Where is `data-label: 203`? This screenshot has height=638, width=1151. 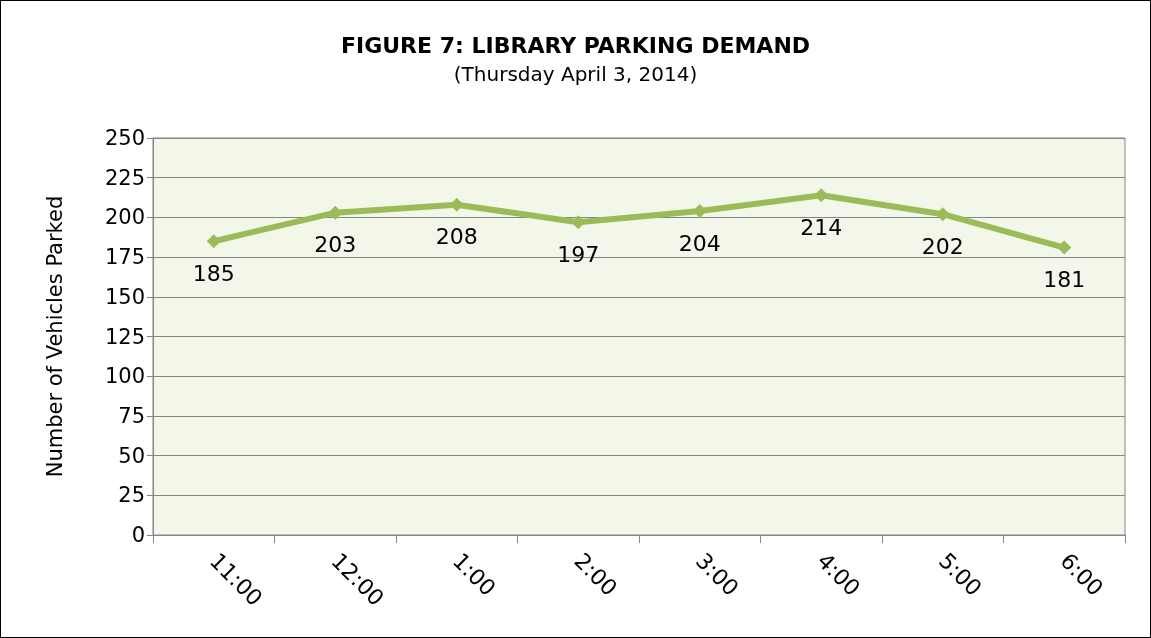
data-label: 203 is located at coordinates (335, 245).